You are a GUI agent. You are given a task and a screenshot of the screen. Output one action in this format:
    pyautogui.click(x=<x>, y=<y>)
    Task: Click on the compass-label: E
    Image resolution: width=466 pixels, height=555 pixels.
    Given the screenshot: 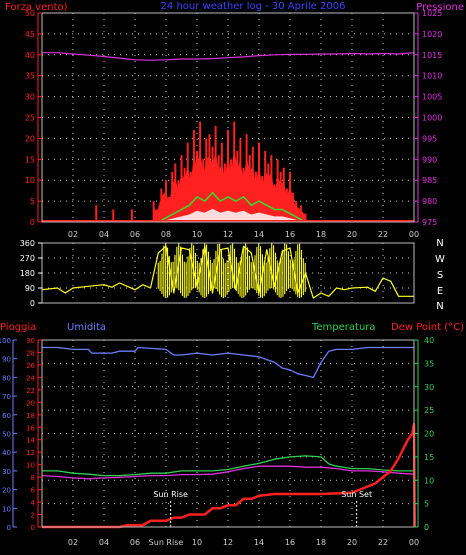 What is the action you would take?
    pyautogui.click(x=440, y=291)
    